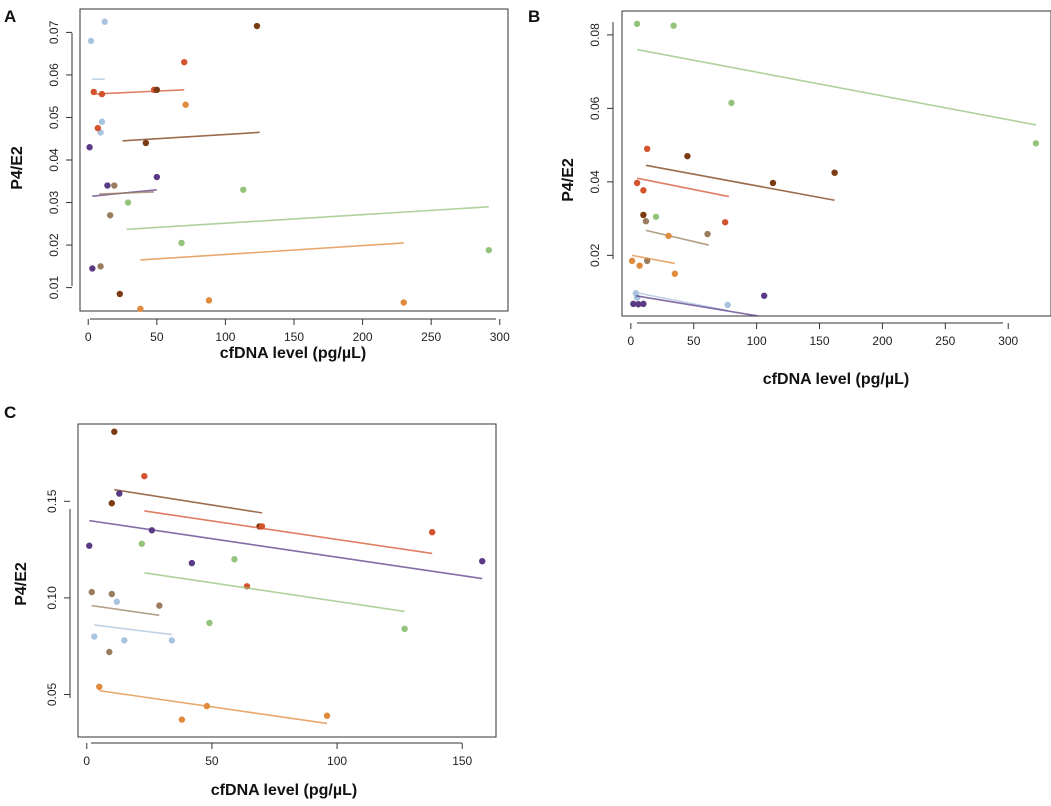  I want to click on y-tick-label: 0.03, so click(54, 203).